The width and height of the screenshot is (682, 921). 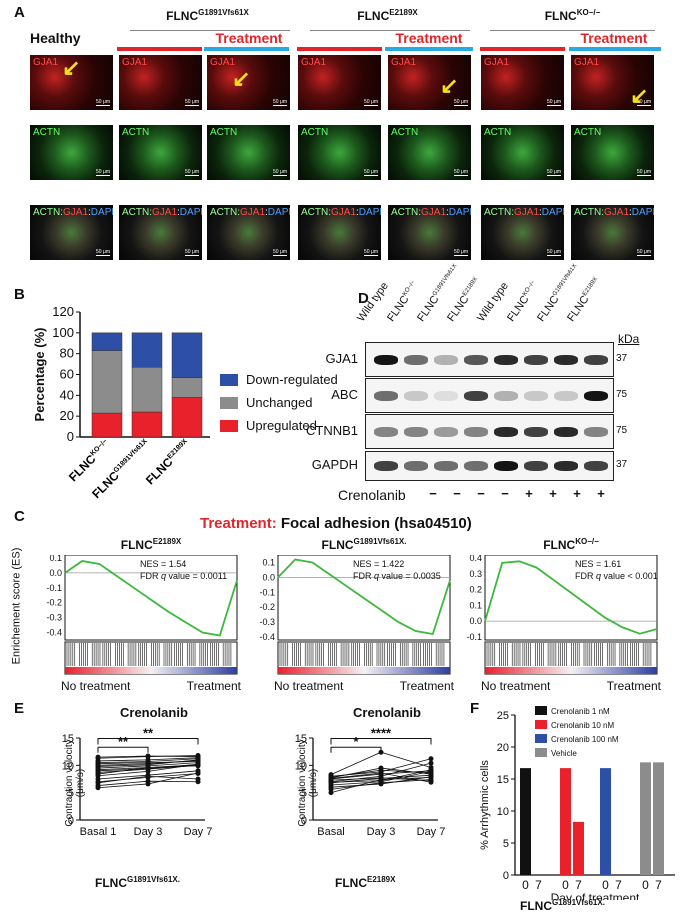 I want to click on enrichment-curve, so click(x=151, y=598).